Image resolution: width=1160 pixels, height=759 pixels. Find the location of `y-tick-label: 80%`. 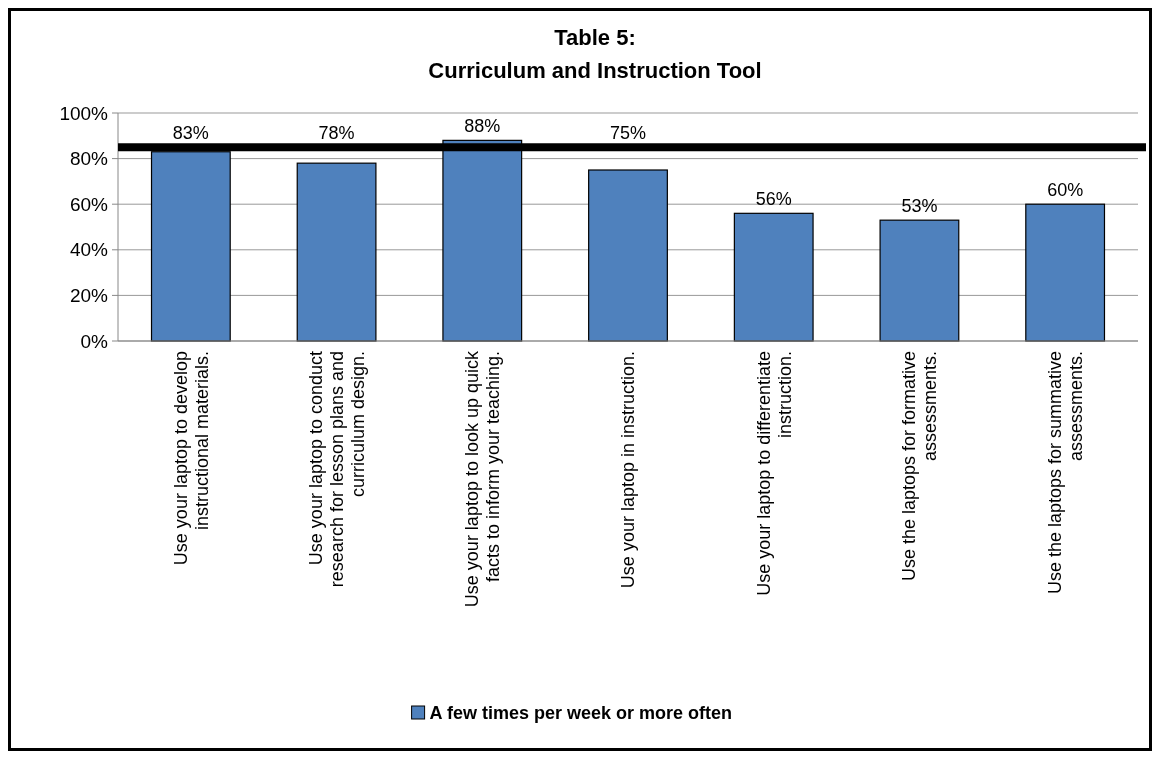

y-tick-label: 80% is located at coordinates (89, 159).